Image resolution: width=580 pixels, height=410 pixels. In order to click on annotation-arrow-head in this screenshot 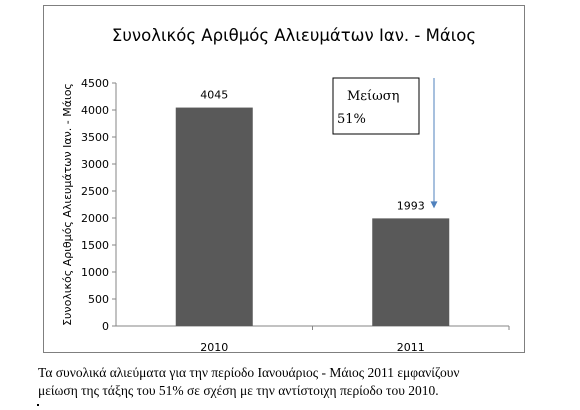, I will do `click(434, 205)`.